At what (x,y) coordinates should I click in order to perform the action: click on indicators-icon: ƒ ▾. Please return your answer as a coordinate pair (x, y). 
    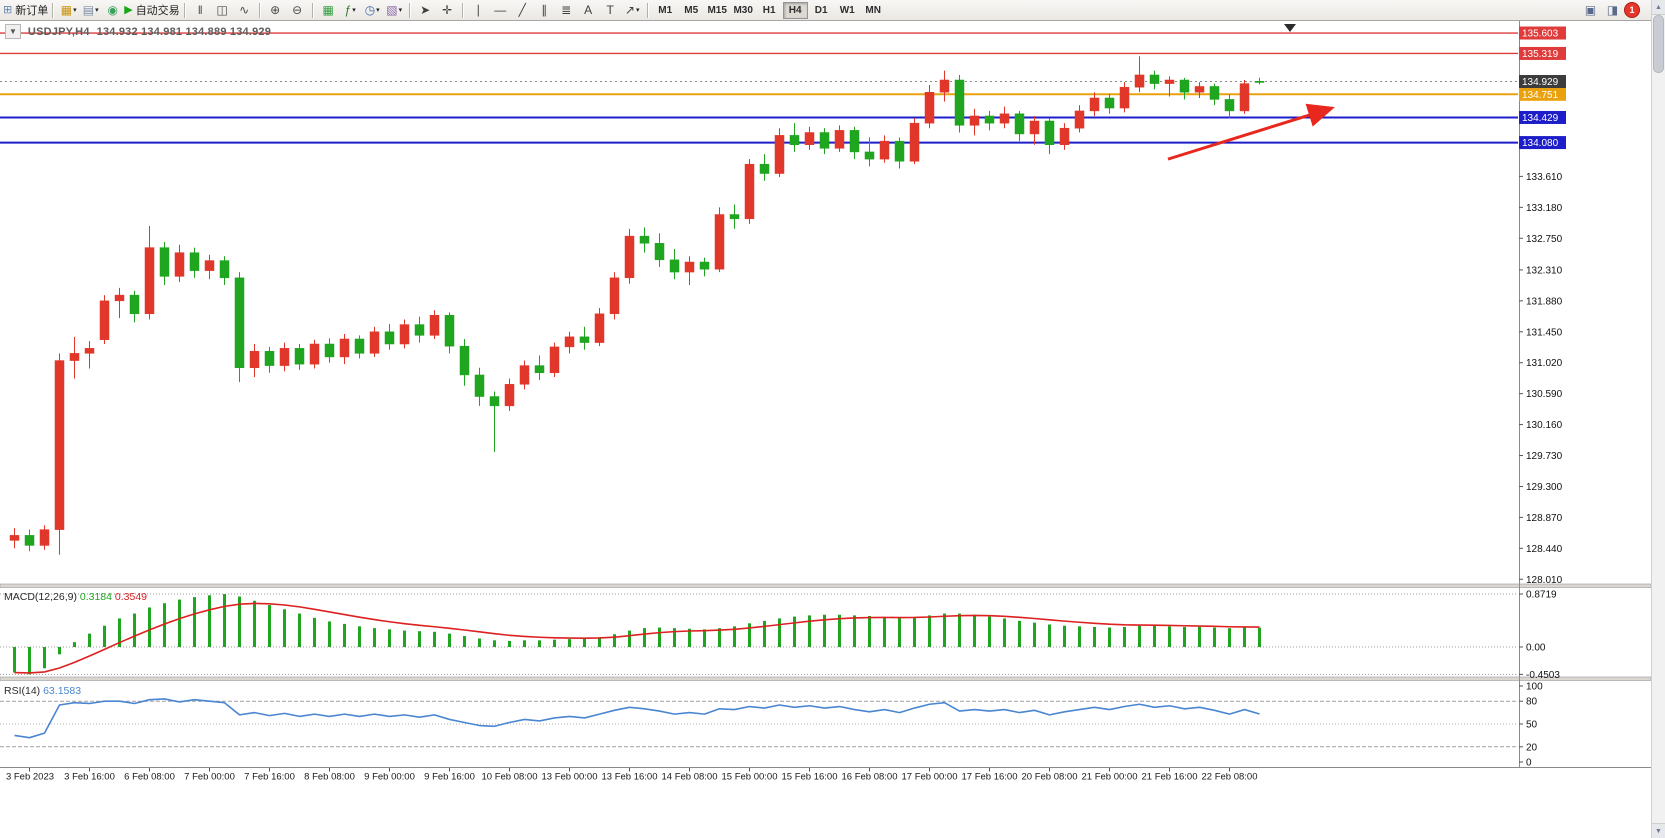
    Looking at the image, I should click on (350, 10).